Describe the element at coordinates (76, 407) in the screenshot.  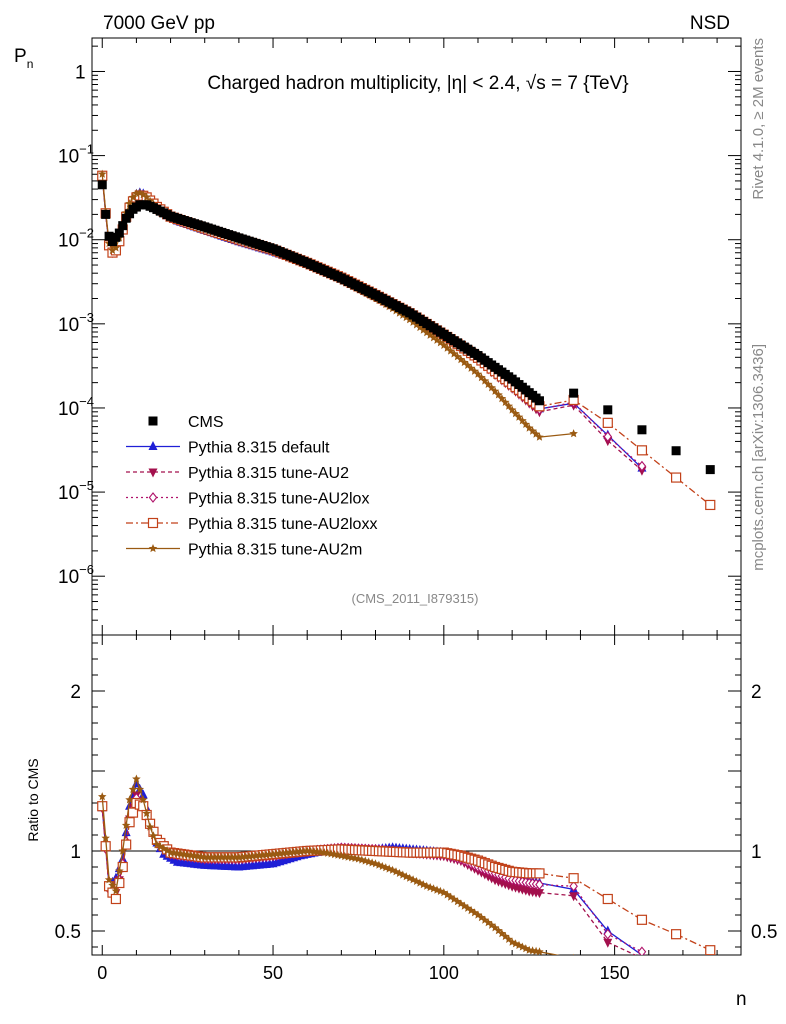
I see `top-y-tick-label: 10⁻⁴` at that location.